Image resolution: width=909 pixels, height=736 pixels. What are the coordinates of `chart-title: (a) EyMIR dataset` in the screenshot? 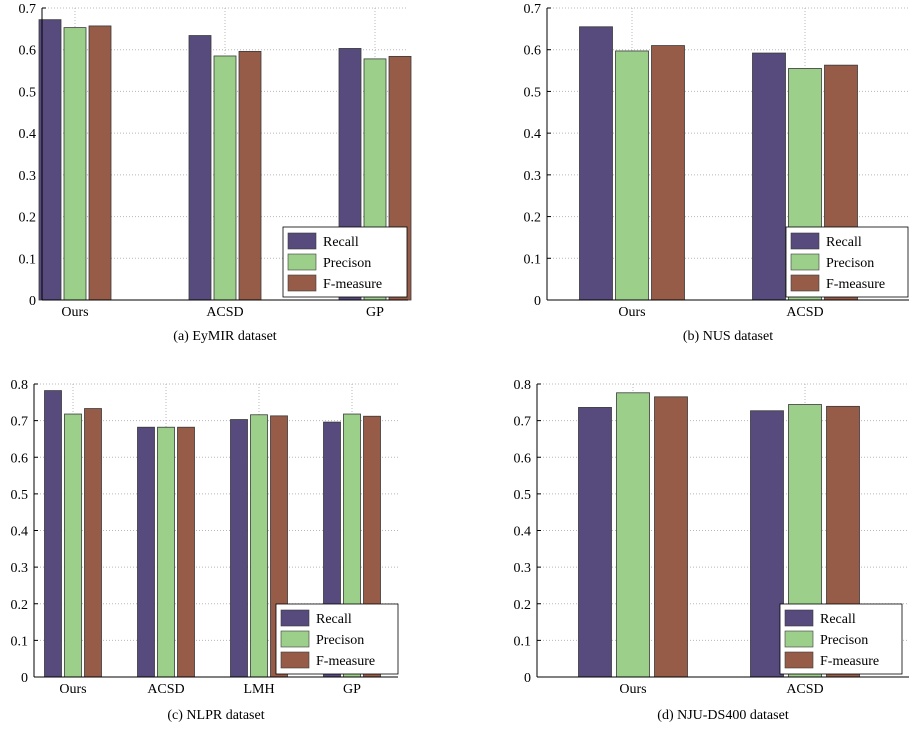 It's located at (225, 336).